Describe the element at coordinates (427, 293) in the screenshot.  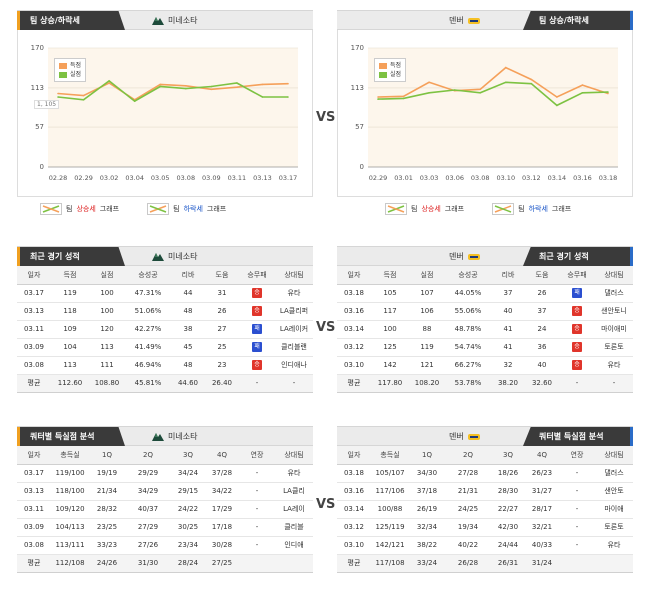
I see `table-cell: 107` at that location.